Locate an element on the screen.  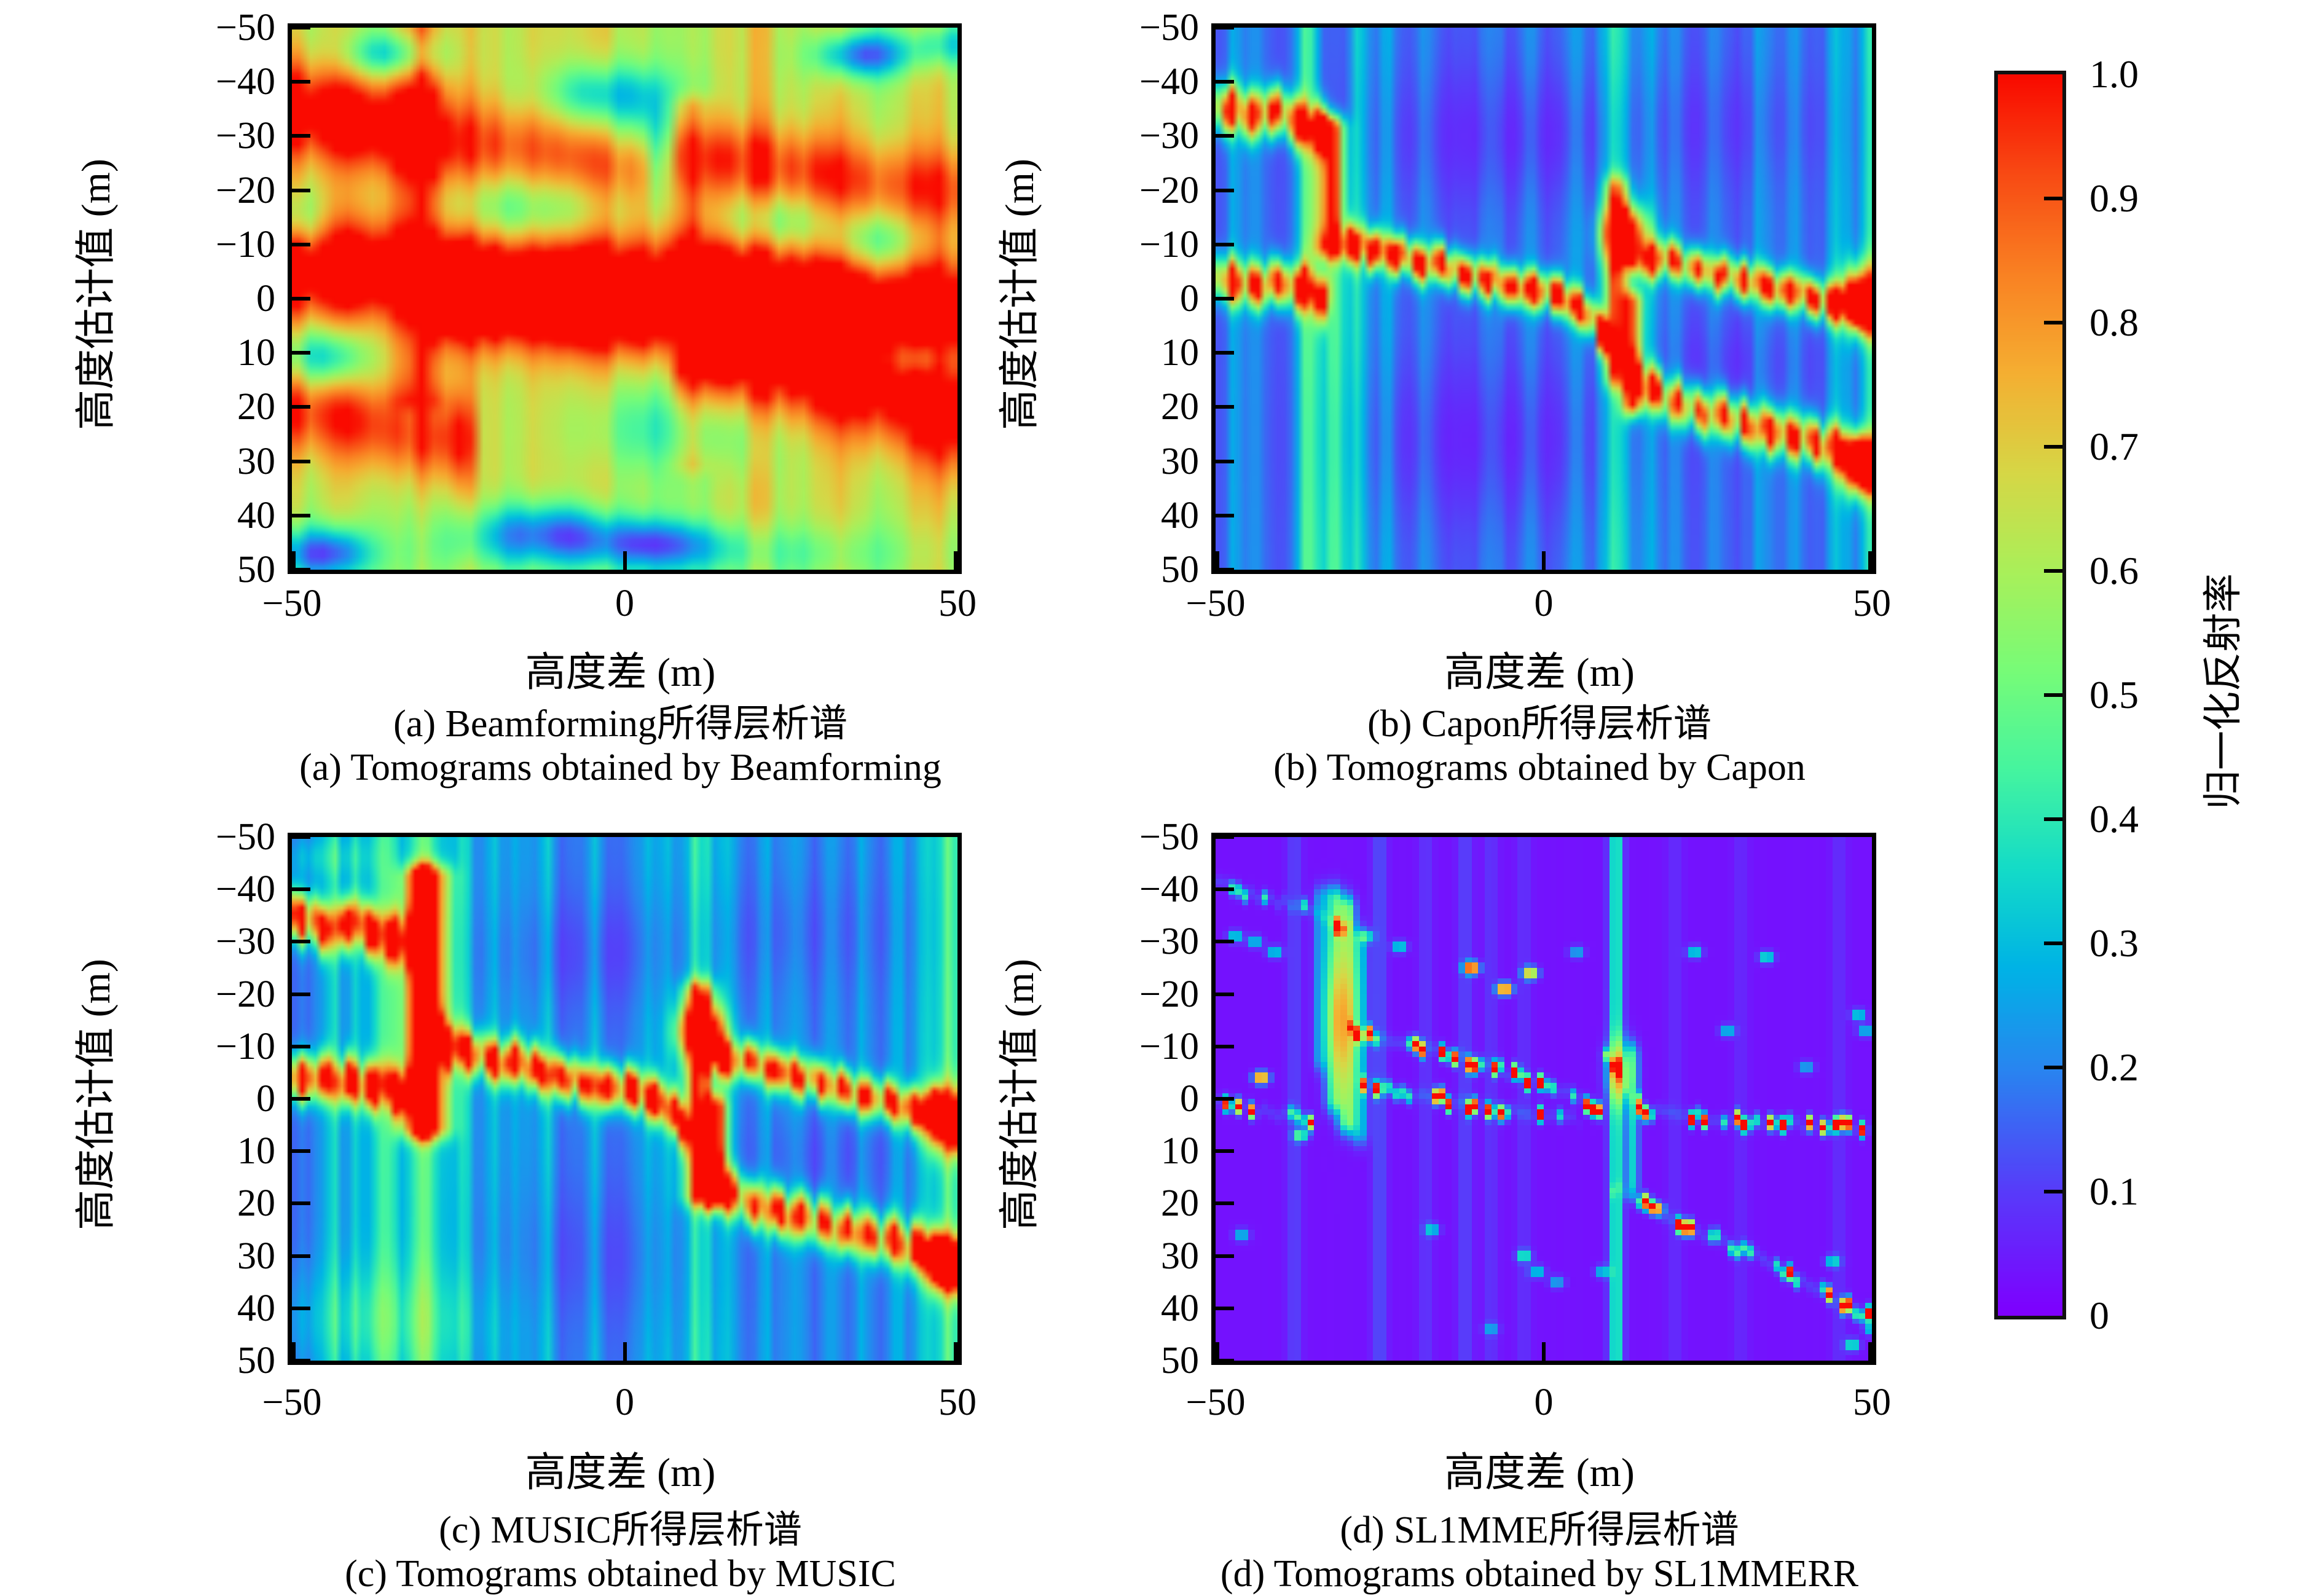
caption-zh-music: (c) MUSIC所得层析谱 is located at coordinates (620, 1530).